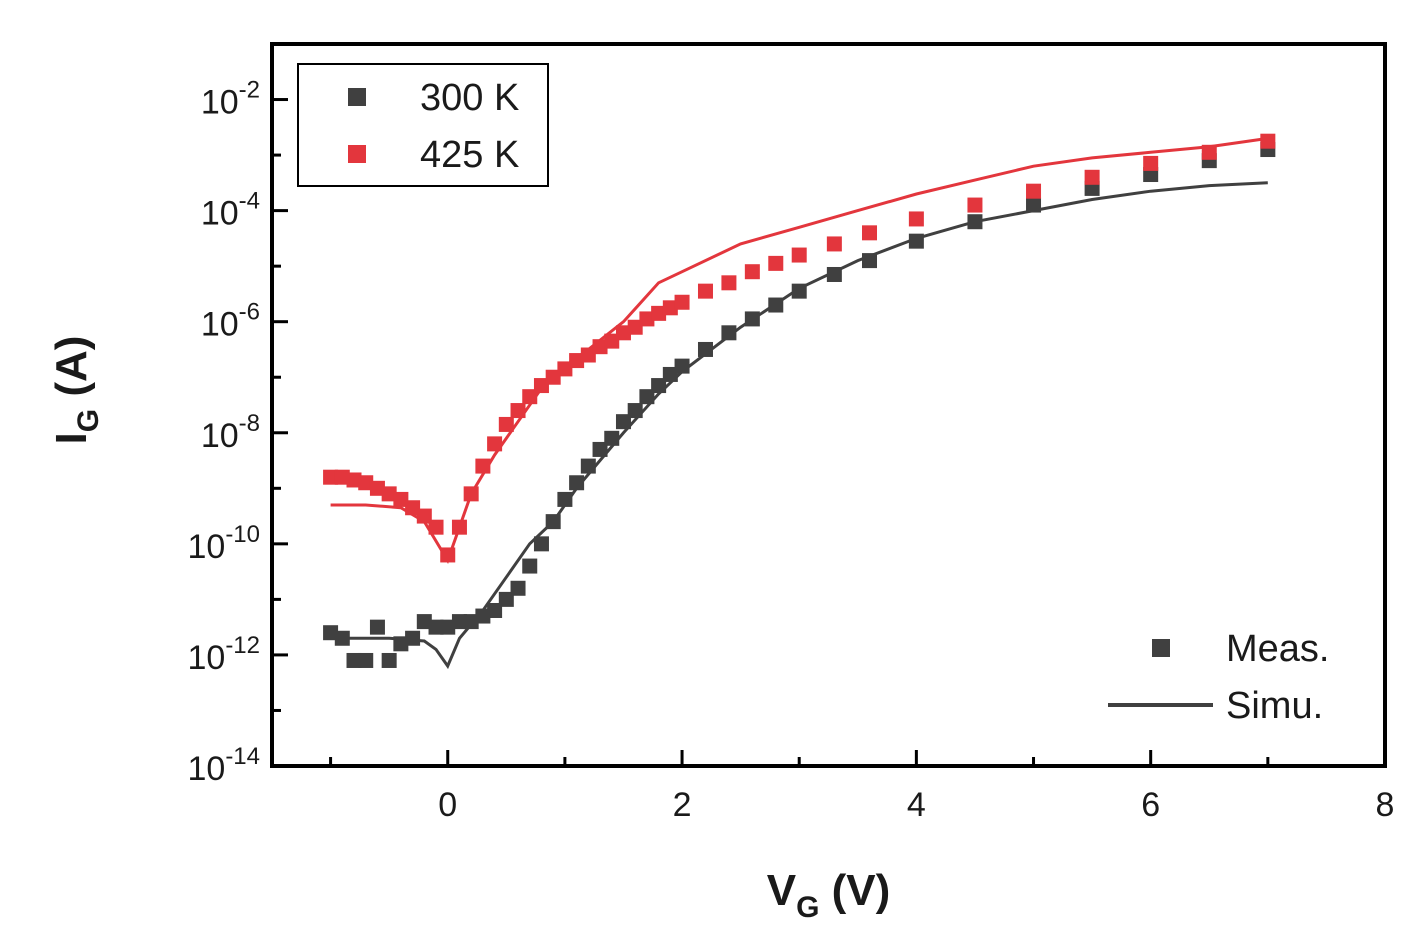  I want to click on x-tick-label: 4, so click(916, 805).